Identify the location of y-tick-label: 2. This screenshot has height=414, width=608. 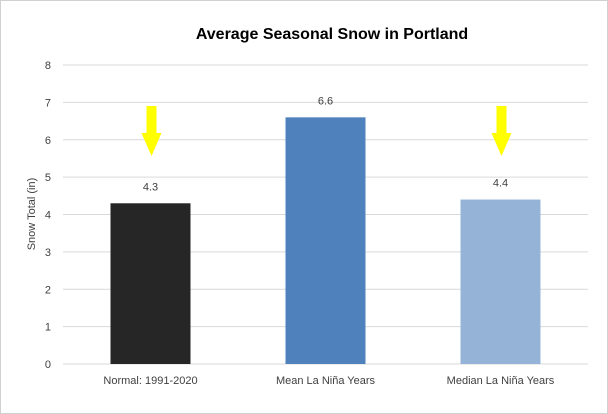
(48, 290).